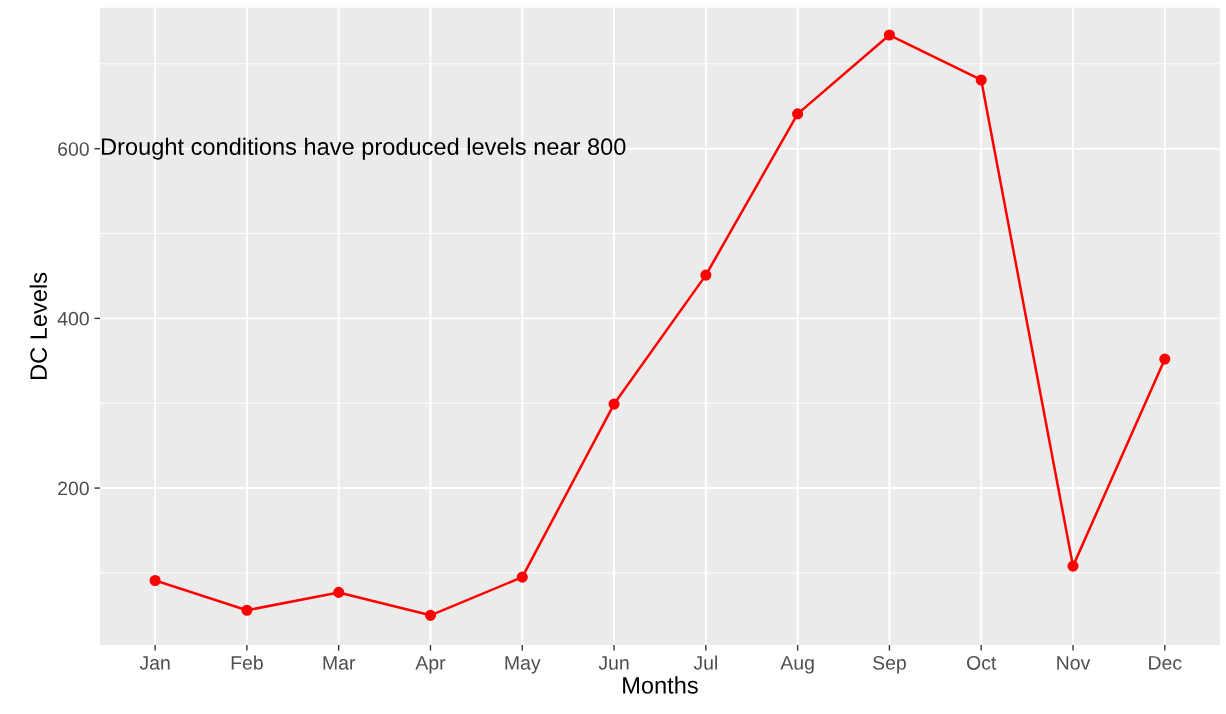 Image resolution: width=1226 pixels, height=714 pixels. I want to click on y-tick-label: 200, so click(73, 488).